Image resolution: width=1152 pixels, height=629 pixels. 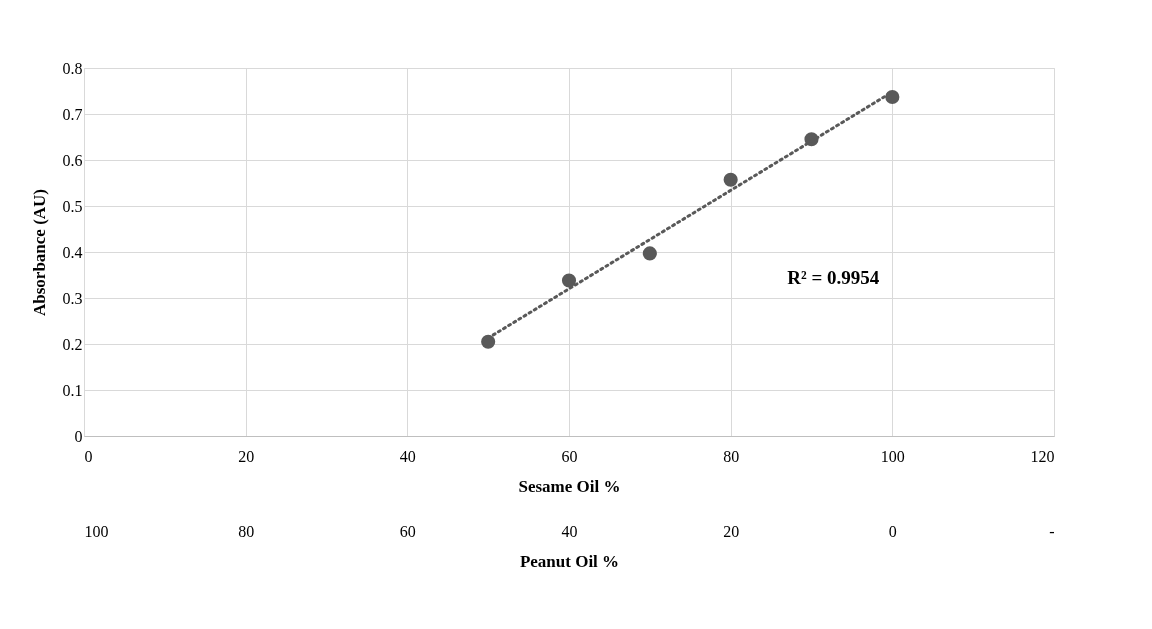 I want to click on x2-axis-title: Peanut Oil %, so click(x=569, y=561).